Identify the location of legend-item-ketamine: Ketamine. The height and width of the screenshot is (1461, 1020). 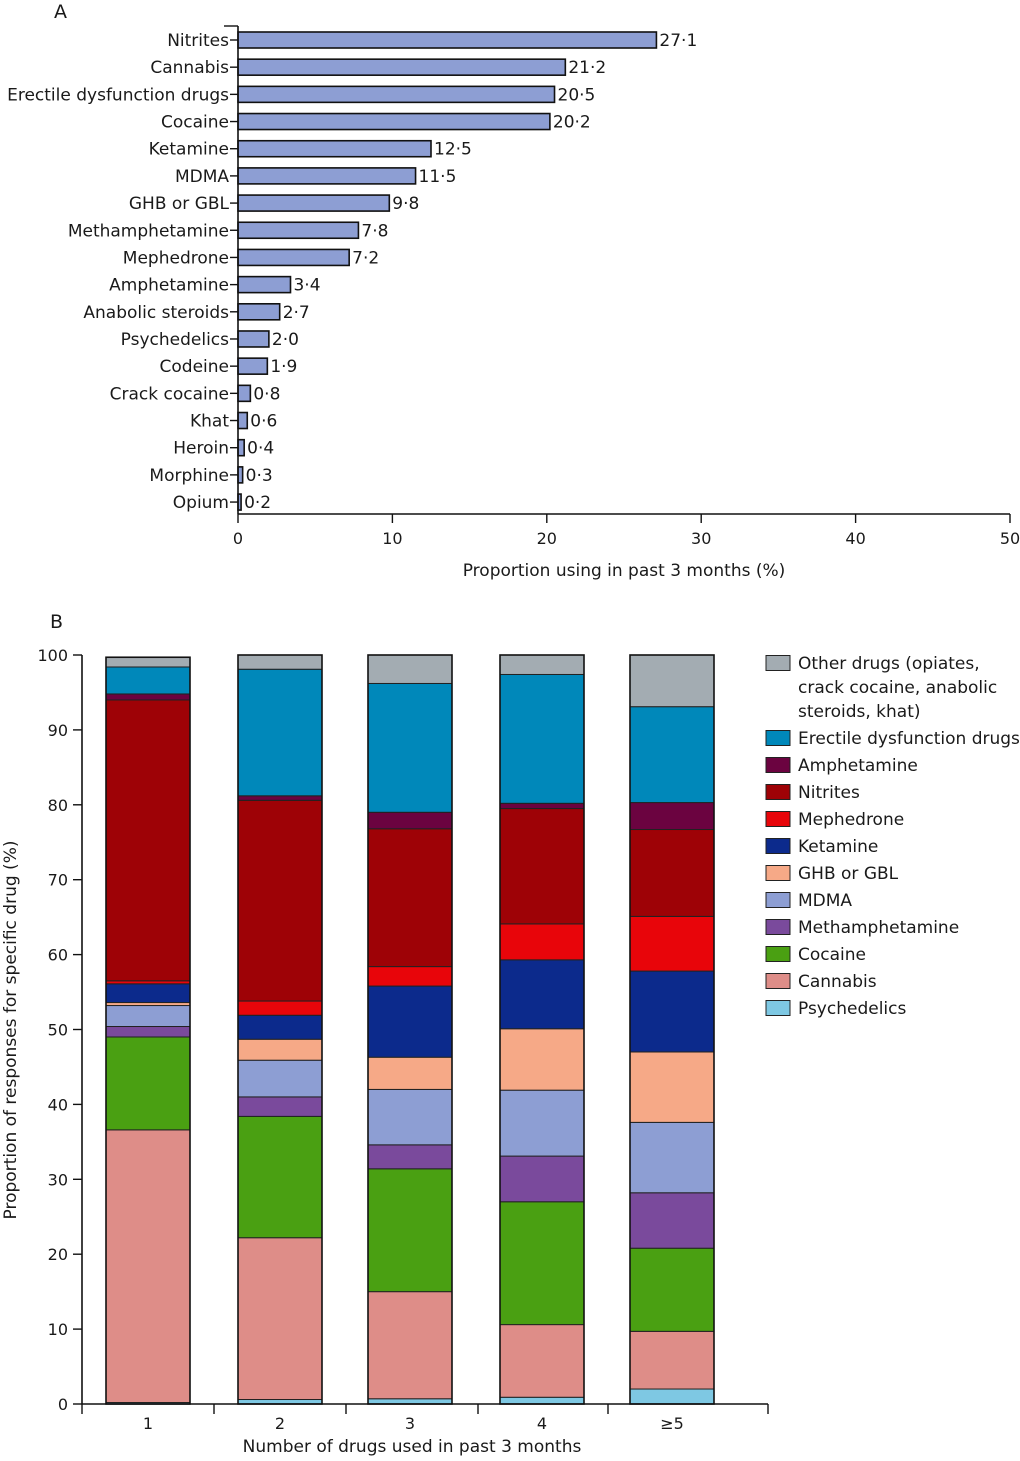
(821, 847).